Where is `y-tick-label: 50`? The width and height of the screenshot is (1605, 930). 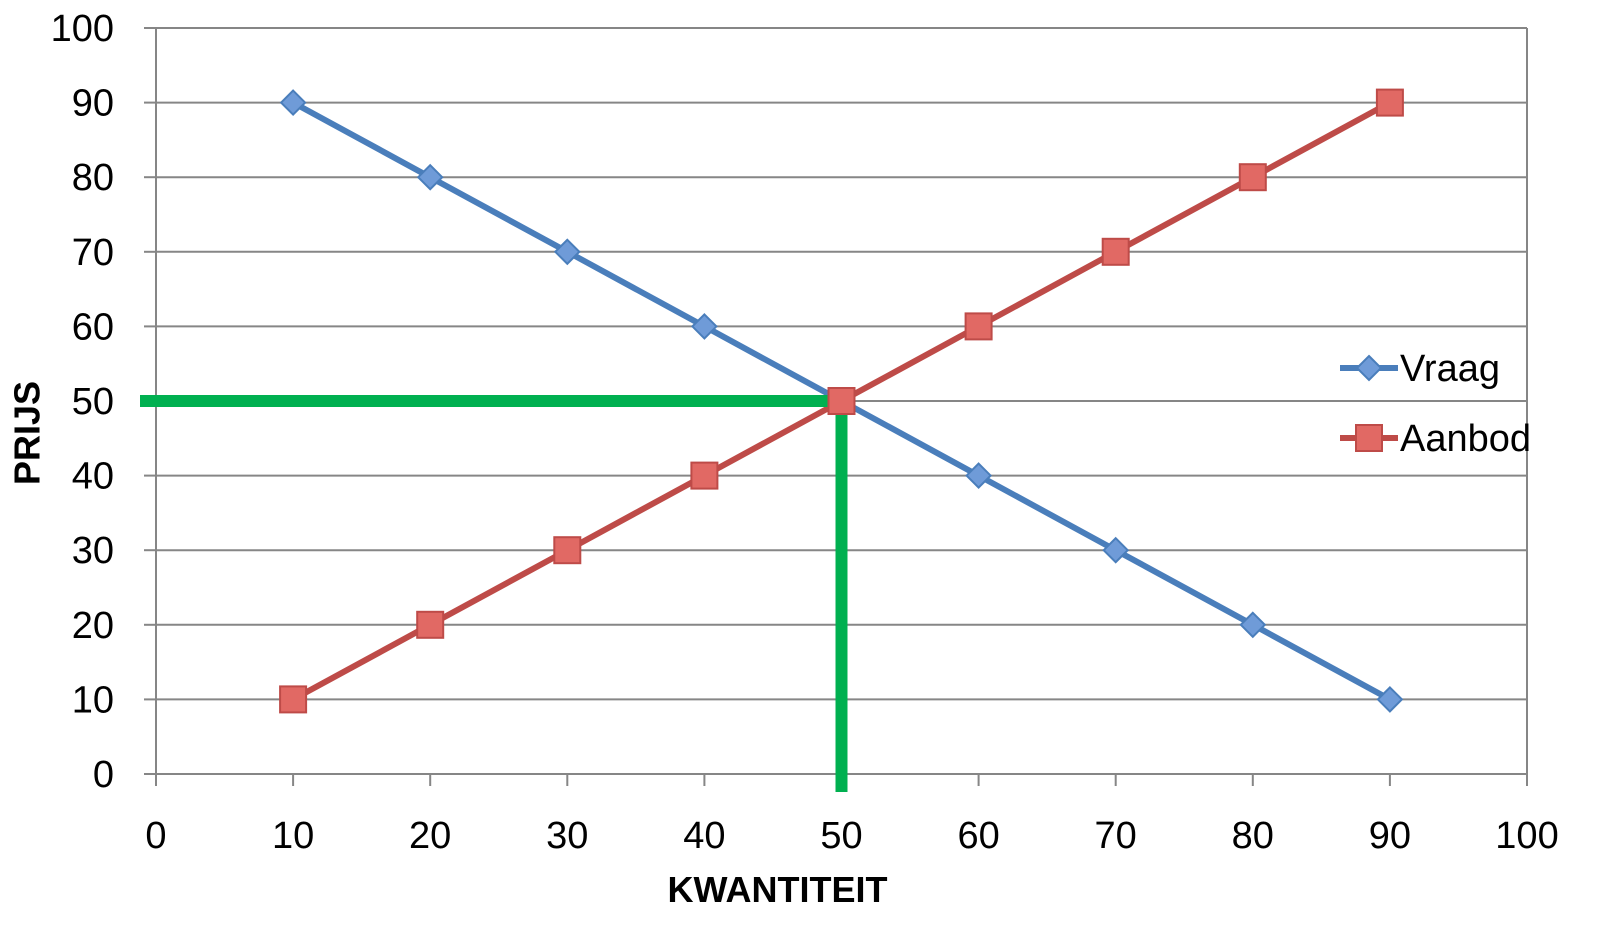 y-tick-label: 50 is located at coordinates (93, 402).